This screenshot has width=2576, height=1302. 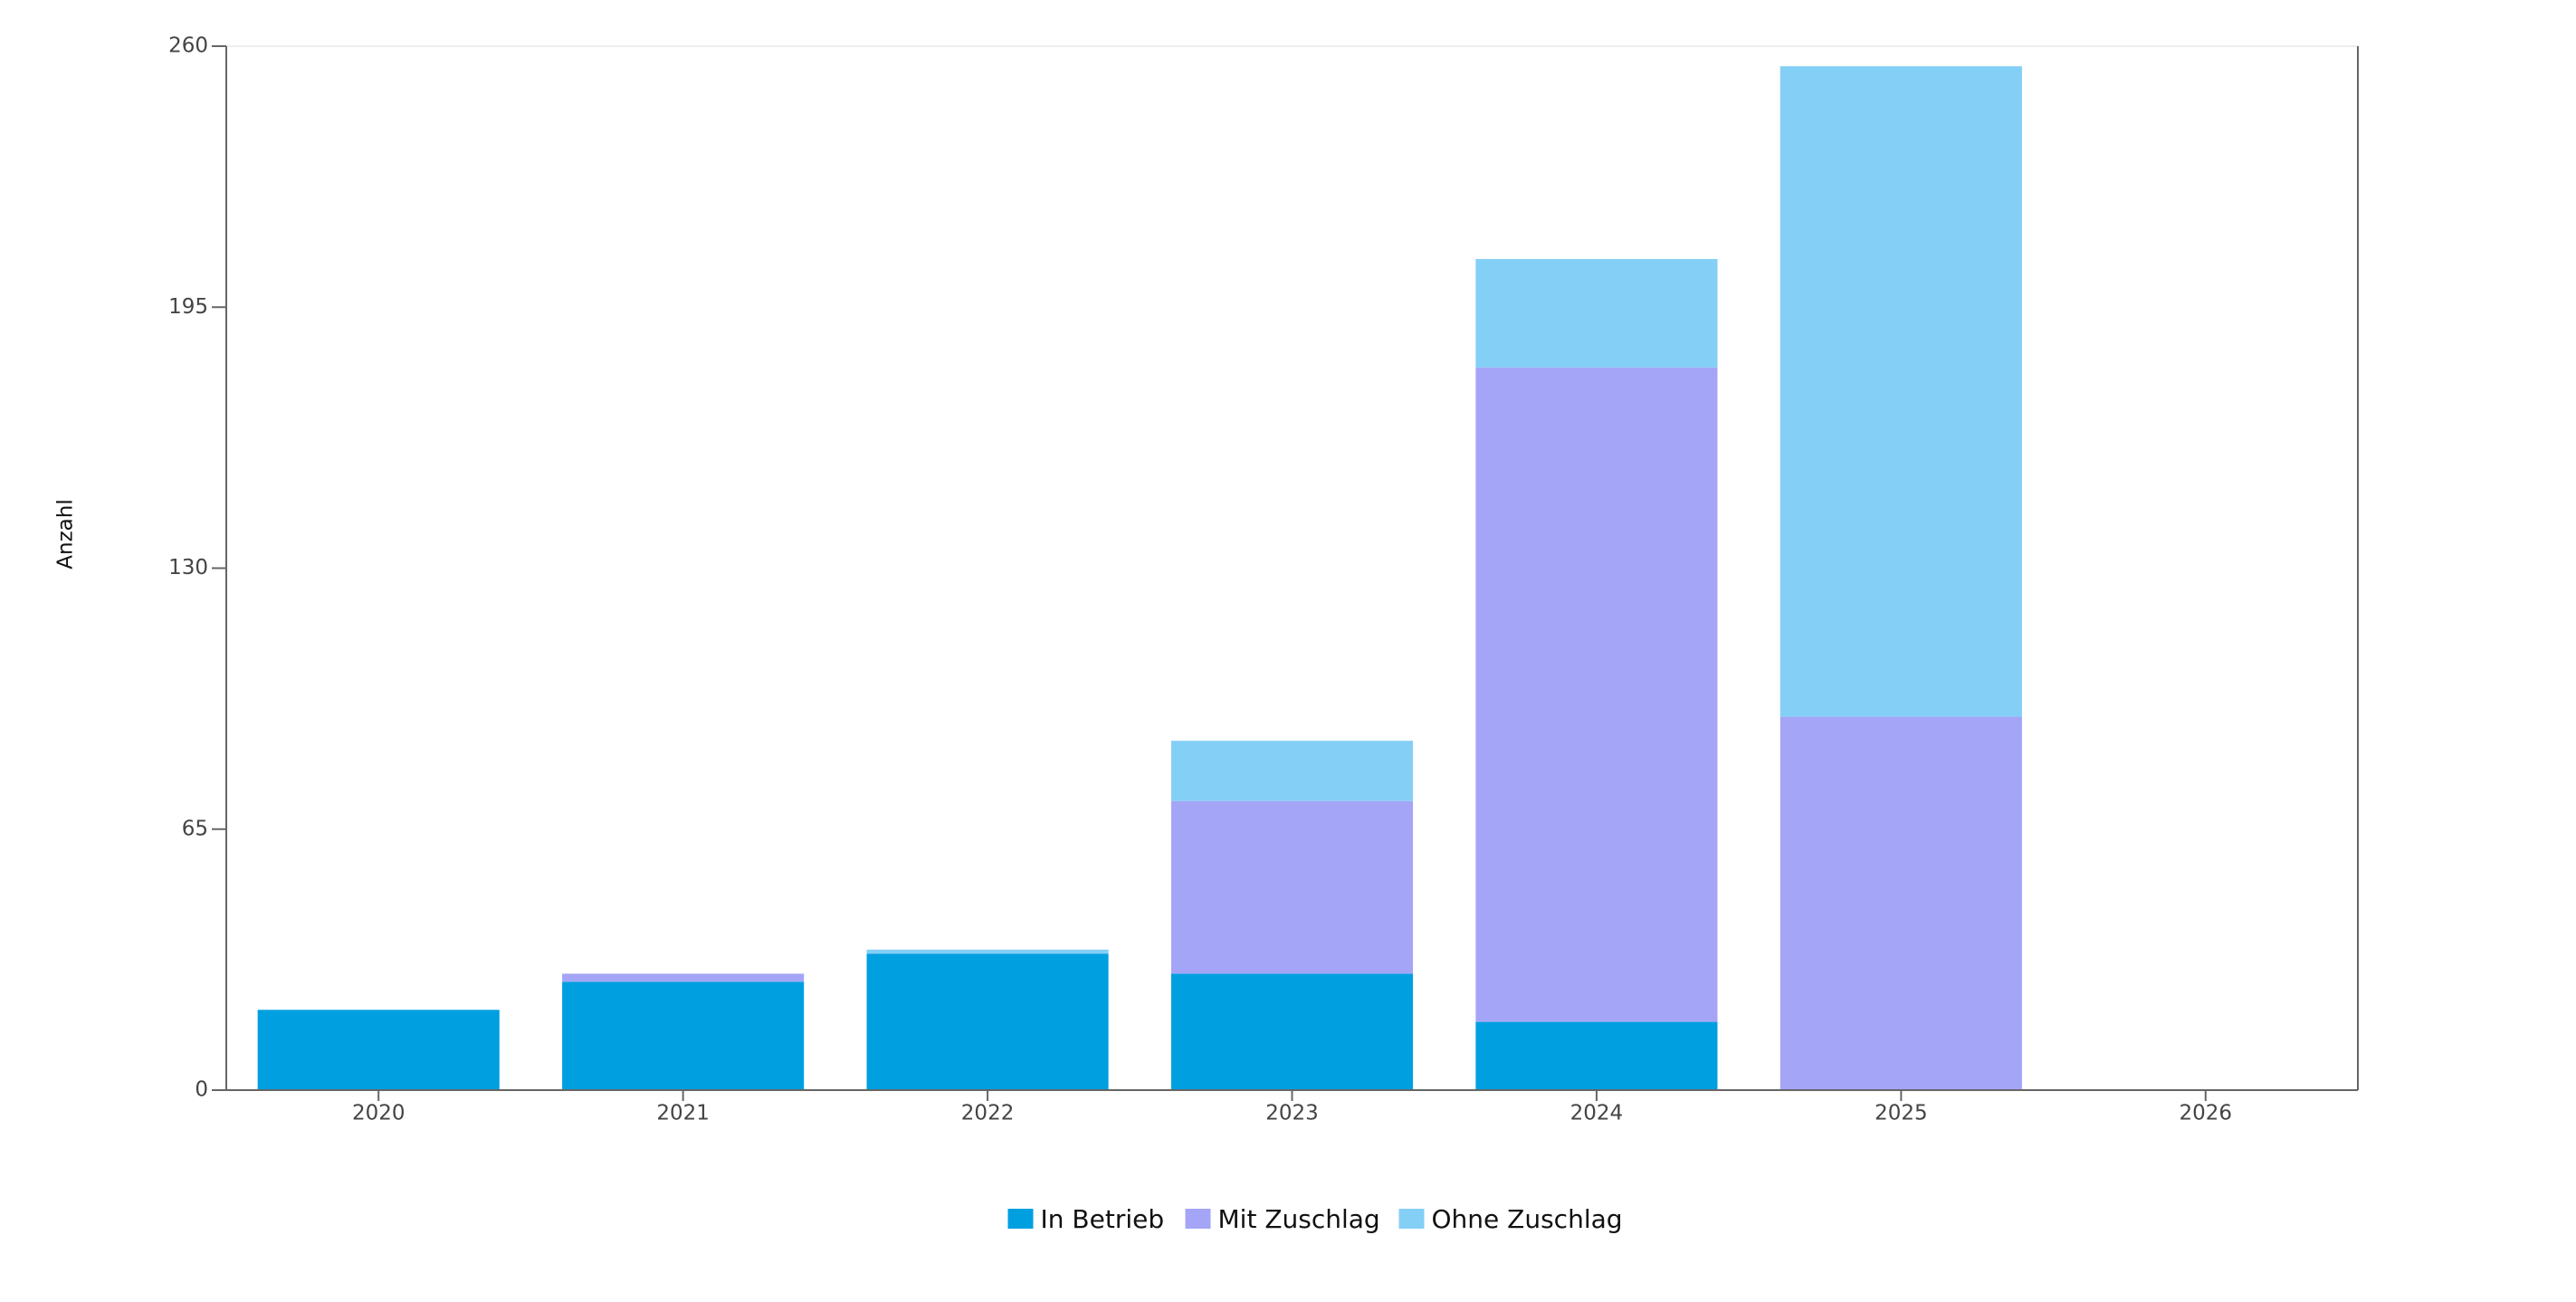 What do you see at coordinates (195, 829) in the screenshot?
I see `y-tick-label: 65` at bounding box center [195, 829].